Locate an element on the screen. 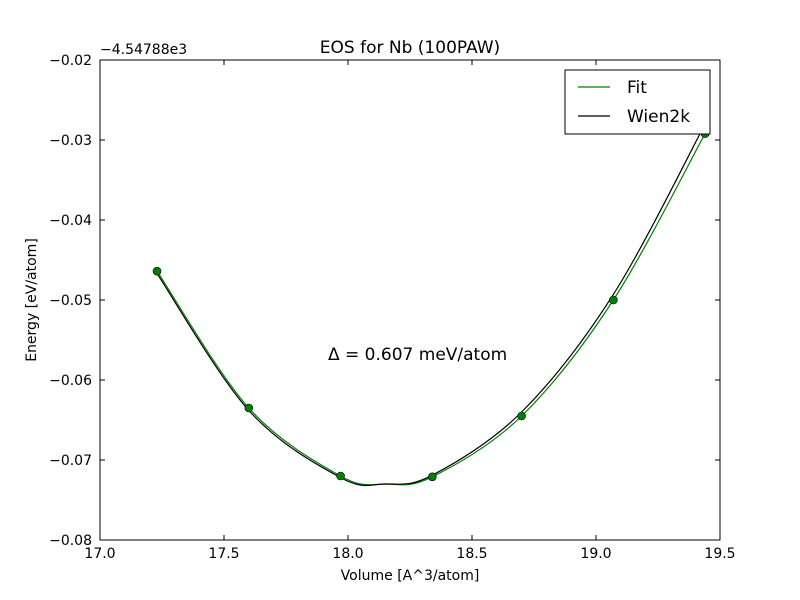 The height and width of the screenshot is (600, 800). x-tick-label: 19.5 is located at coordinates (719, 554).